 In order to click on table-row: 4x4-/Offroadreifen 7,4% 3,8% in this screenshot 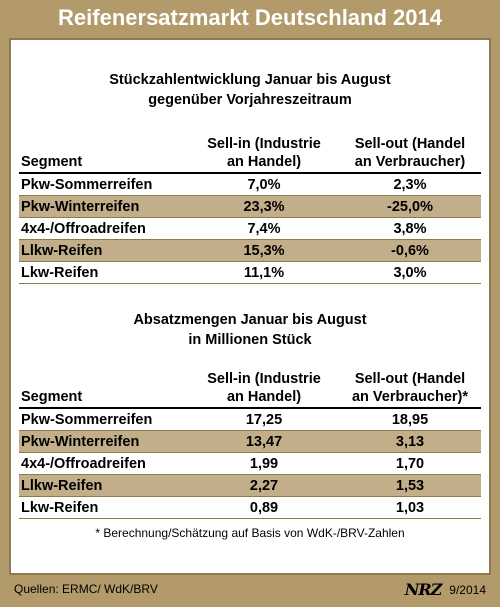, I will do `click(250, 228)`.